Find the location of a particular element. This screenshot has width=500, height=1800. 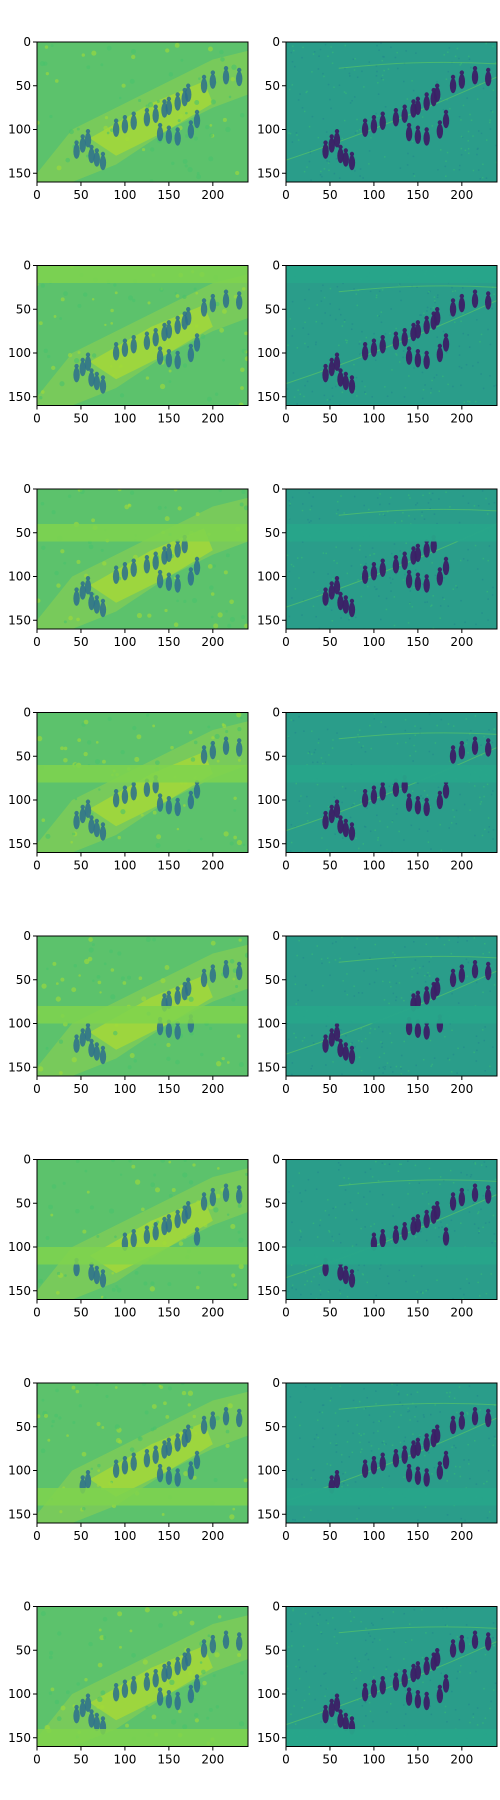

flat-band is located at coordinates (142, 274).